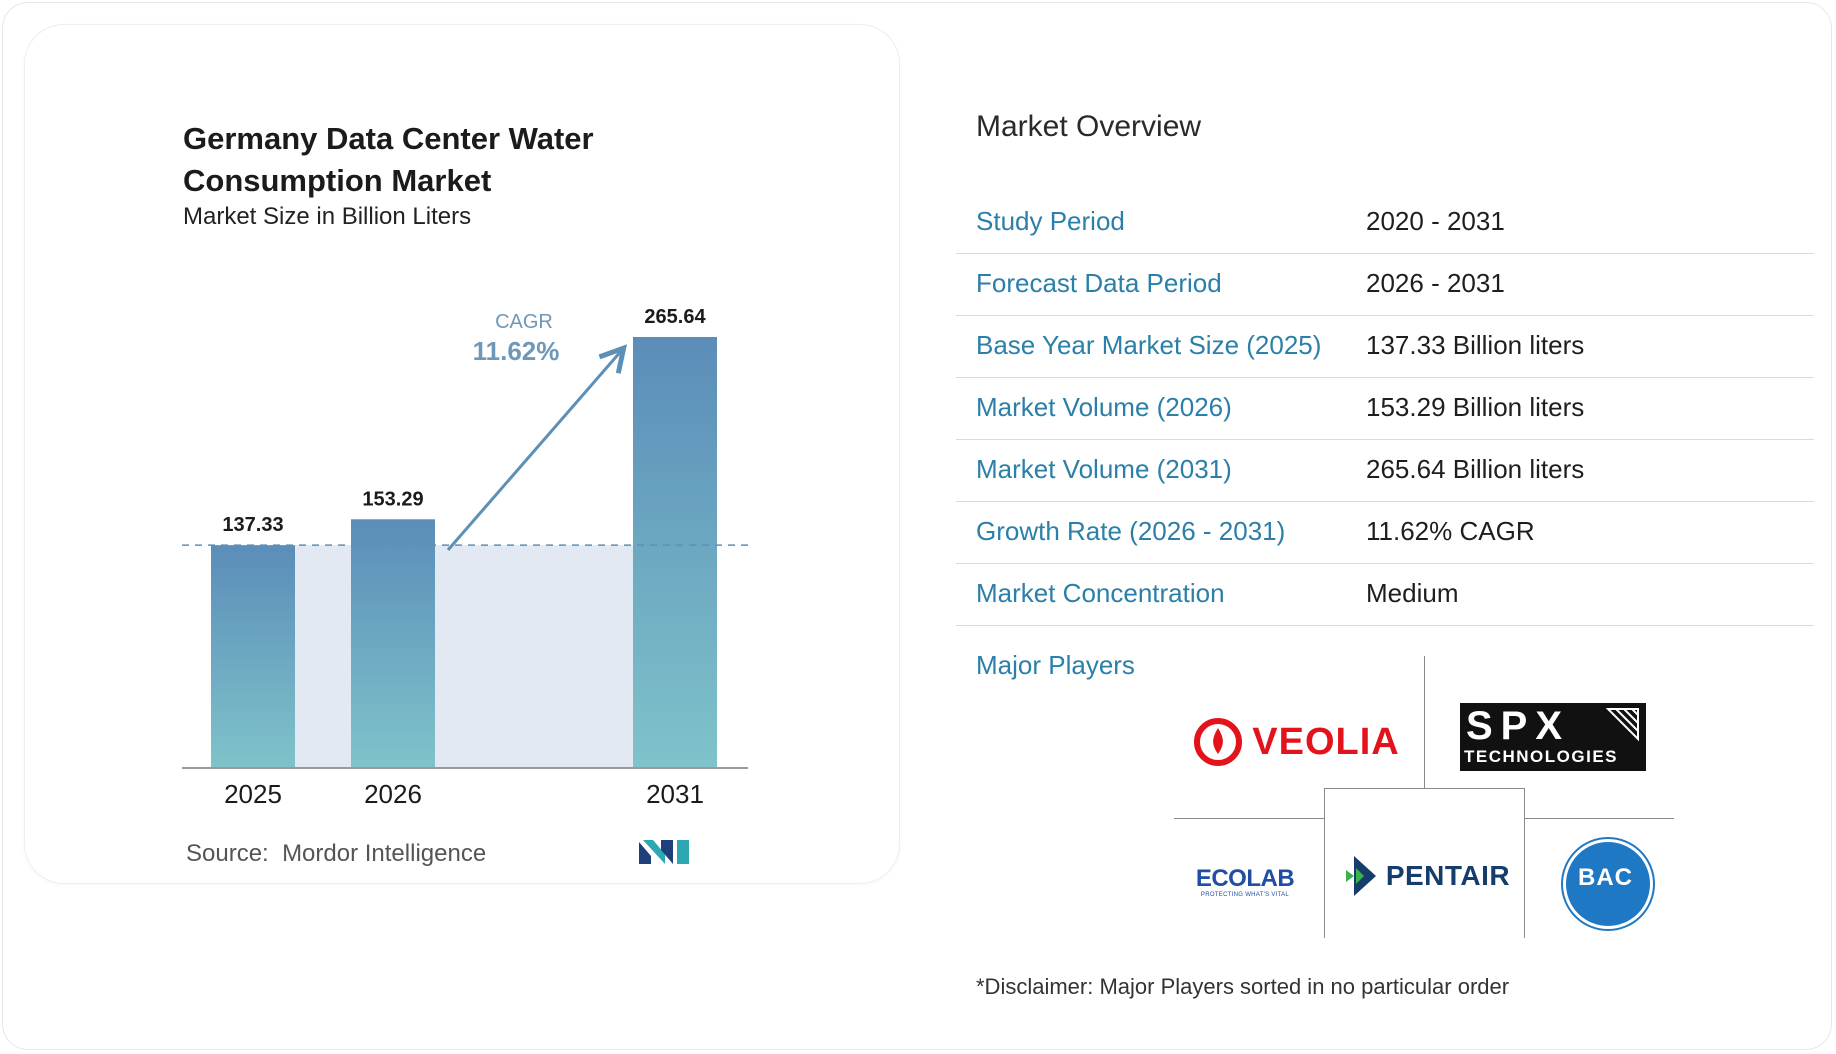  Describe the element at coordinates (393, 794) in the screenshot. I see `x-tick-label-2026: 2026` at that location.